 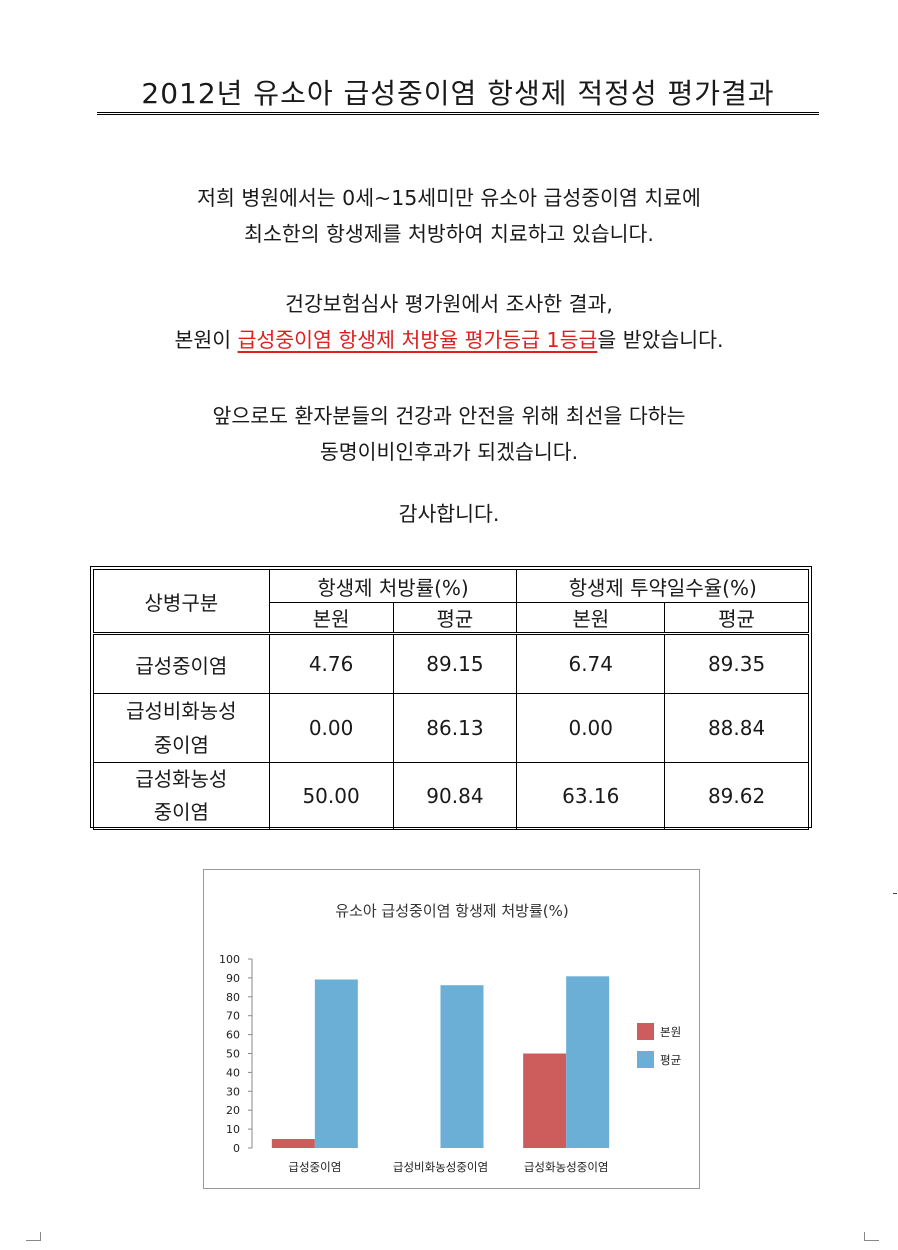 What do you see at coordinates (455, 796) in the screenshot?
I see `table-cell: 90.84` at bounding box center [455, 796].